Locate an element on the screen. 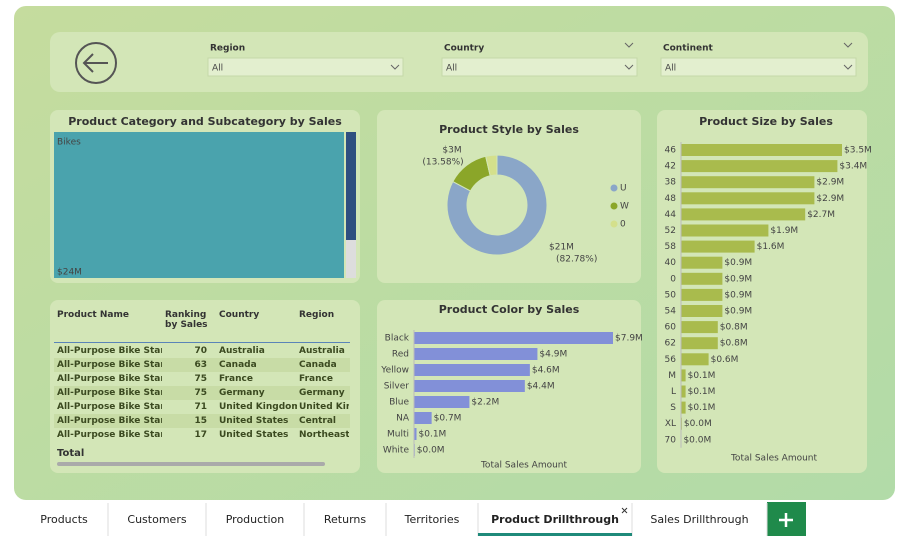 The image size is (912, 536). tab: Territories is located at coordinates (432, 519).